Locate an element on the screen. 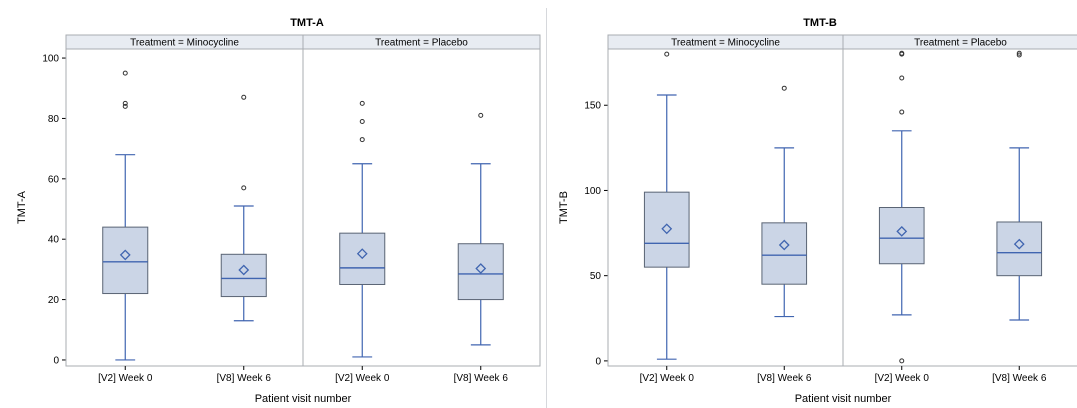  y-axis-title: TMT-A is located at coordinates (22, 207).